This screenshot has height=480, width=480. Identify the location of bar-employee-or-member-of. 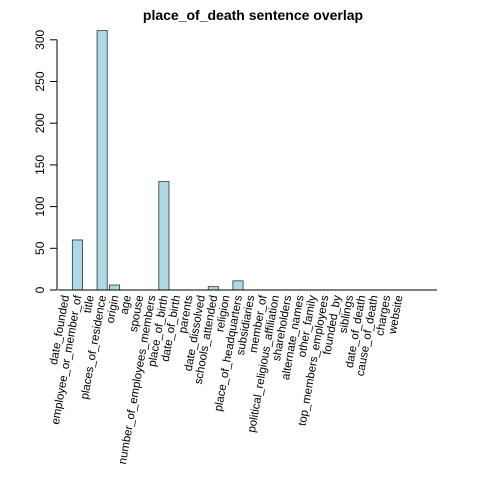
(77, 265).